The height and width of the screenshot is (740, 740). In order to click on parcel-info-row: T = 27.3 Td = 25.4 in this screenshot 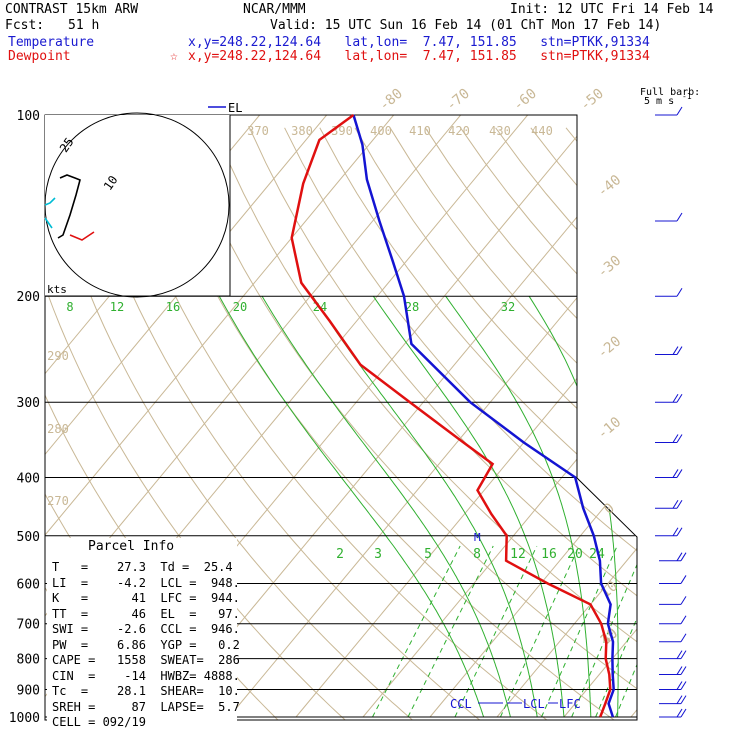, I will do `click(142, 567)`.